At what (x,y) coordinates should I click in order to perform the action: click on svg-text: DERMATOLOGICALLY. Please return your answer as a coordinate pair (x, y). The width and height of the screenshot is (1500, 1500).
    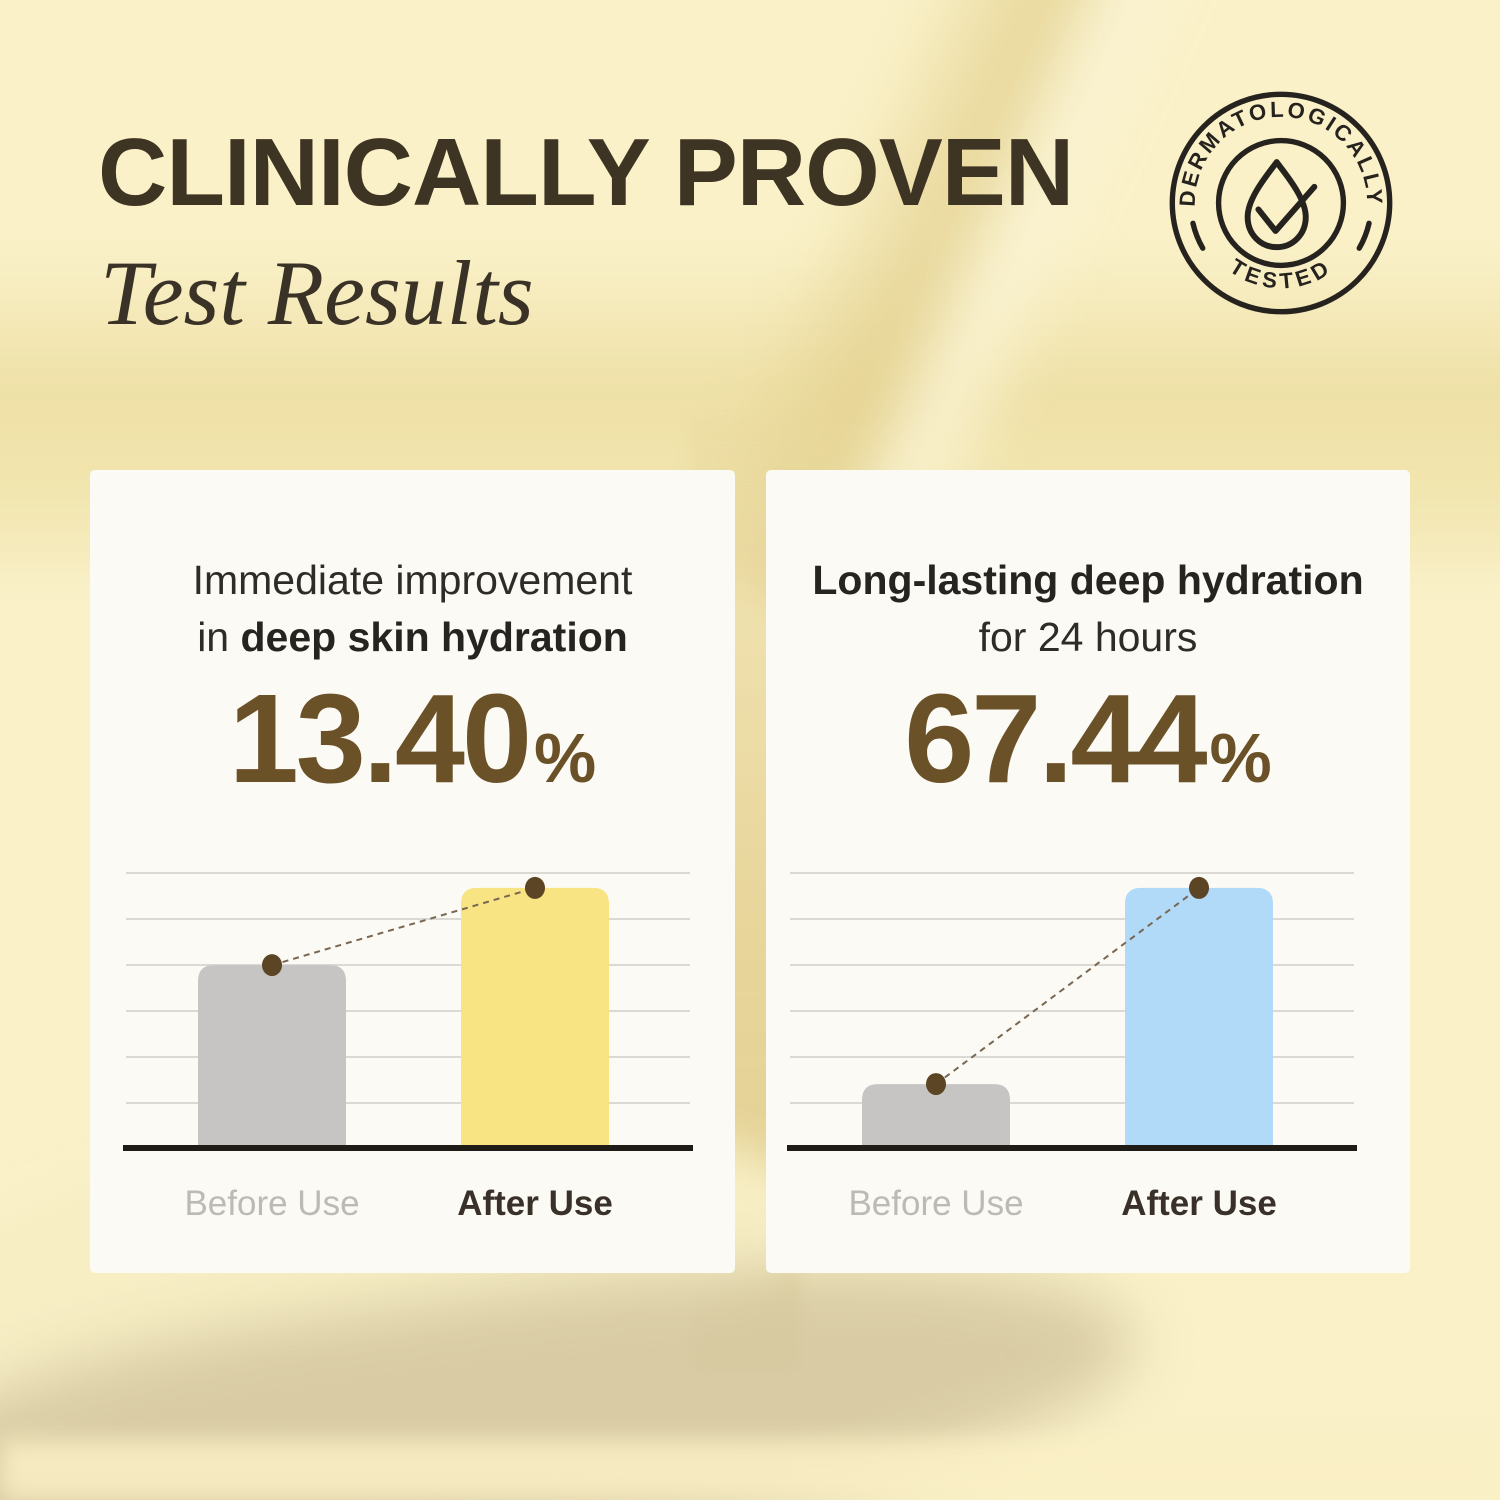
    Looking at the image, I should click on (1281, 152).